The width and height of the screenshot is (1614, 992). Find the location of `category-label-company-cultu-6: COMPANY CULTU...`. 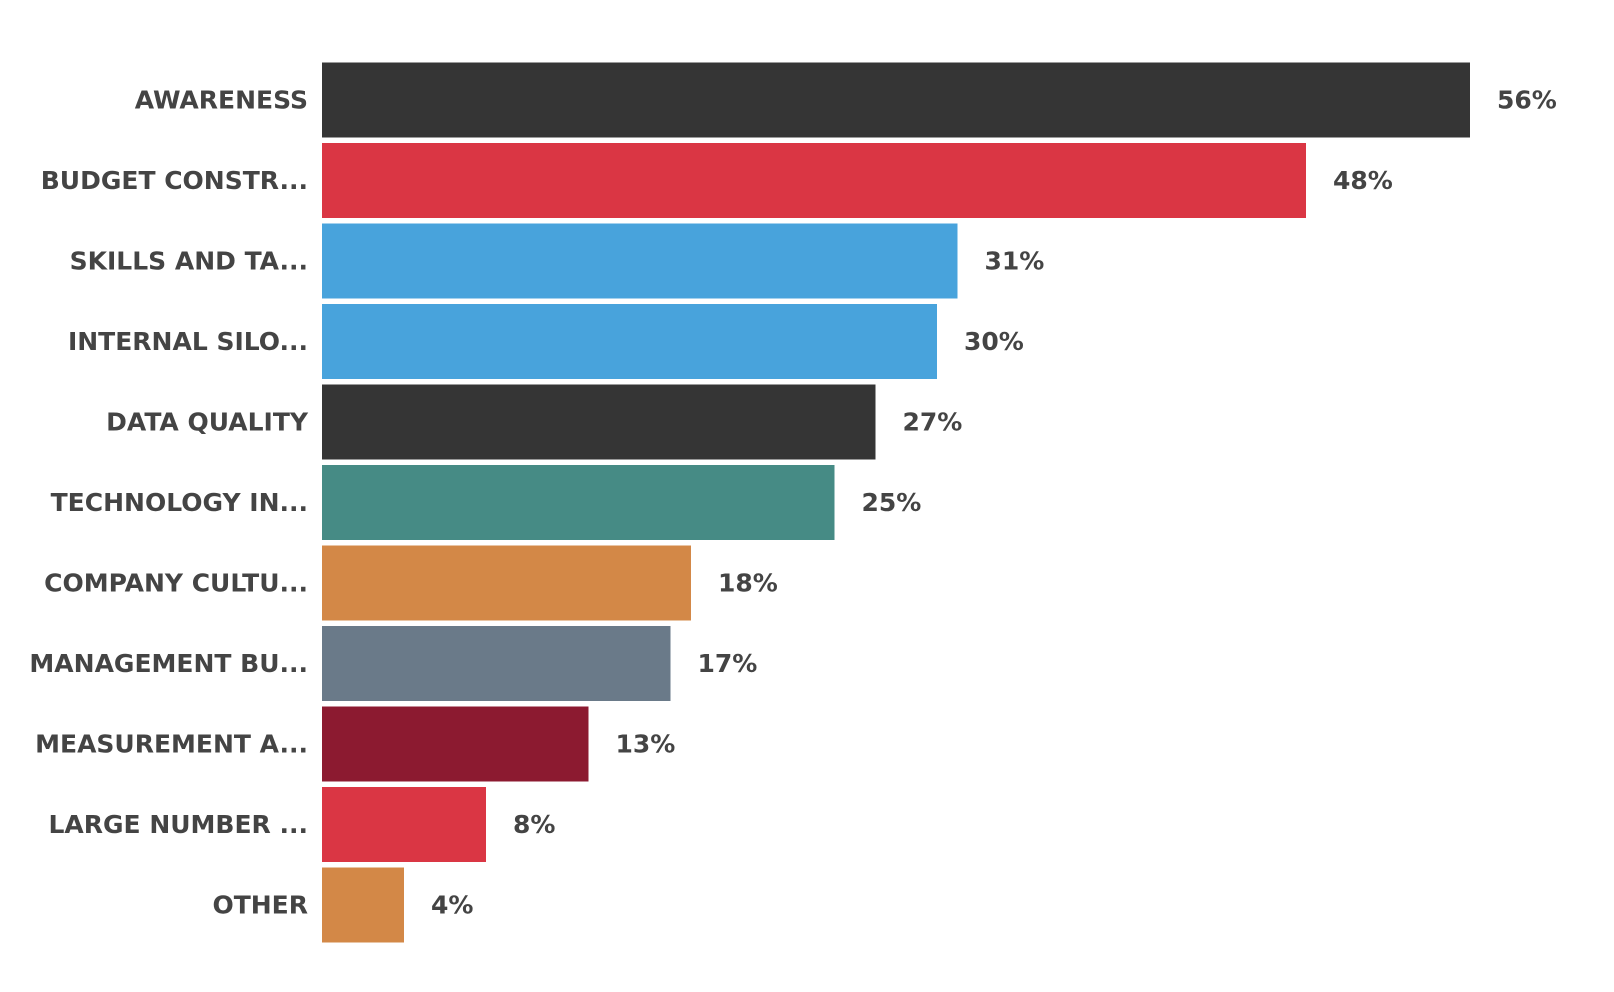

category-label-company-cultu-6: COMPANY CULTU... is located at coordinates (176, 583).